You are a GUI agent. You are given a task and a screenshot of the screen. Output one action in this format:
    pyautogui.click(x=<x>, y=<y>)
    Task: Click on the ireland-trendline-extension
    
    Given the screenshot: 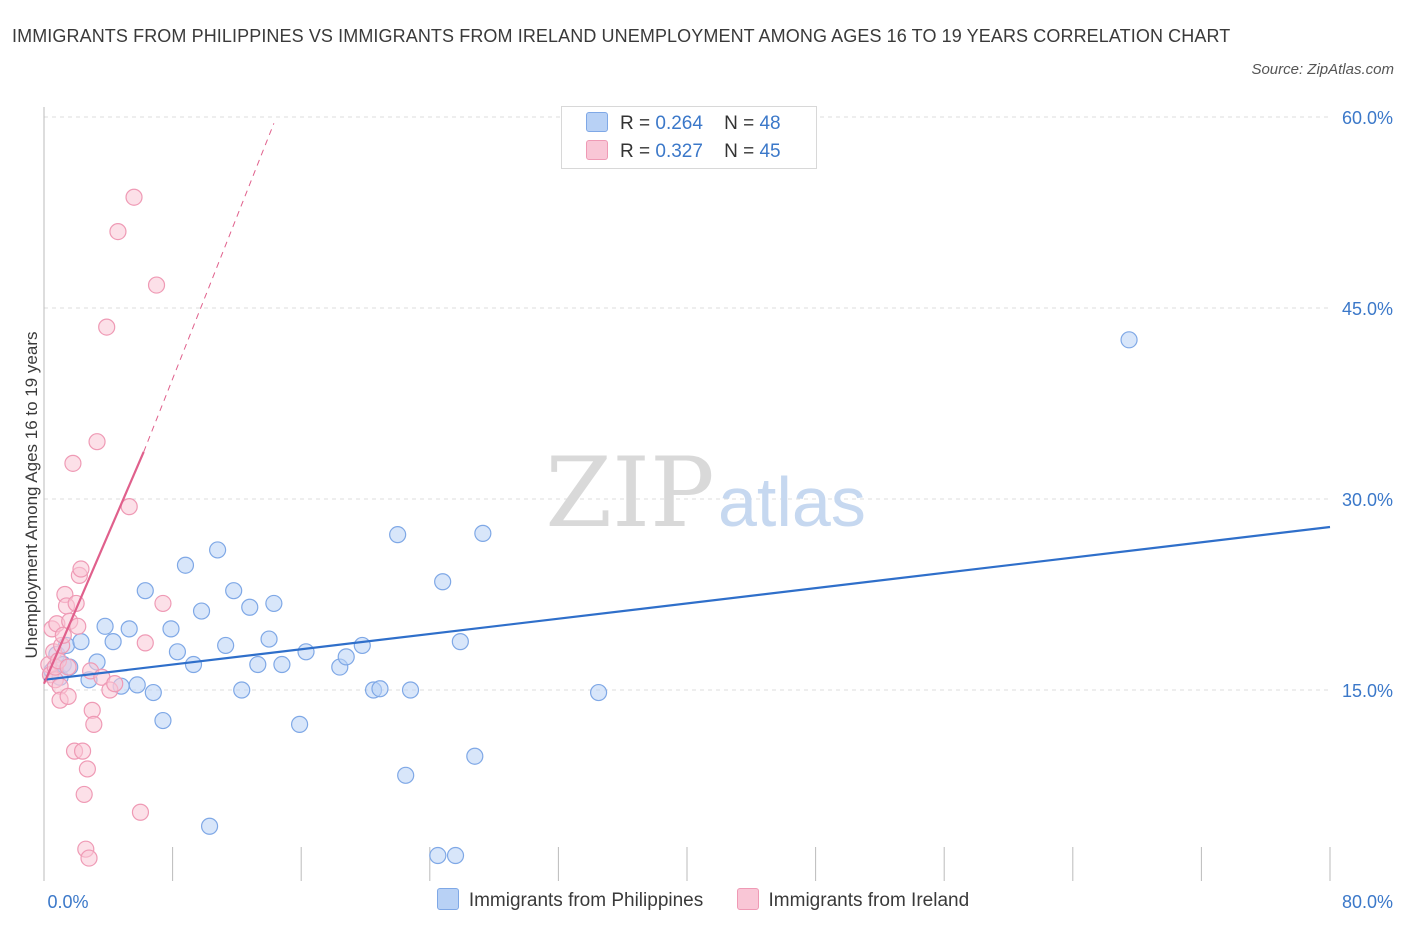 What is the action you would take?
    pyautogui.click(x=209, y=288)
    